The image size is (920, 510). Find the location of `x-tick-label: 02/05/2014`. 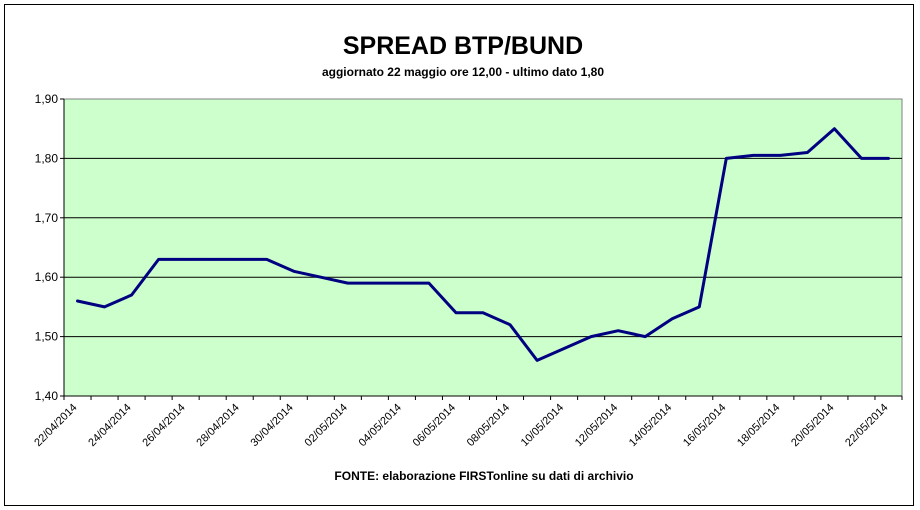

x-tick-label: 02/05/2014 is located at coordinates (326, 425).